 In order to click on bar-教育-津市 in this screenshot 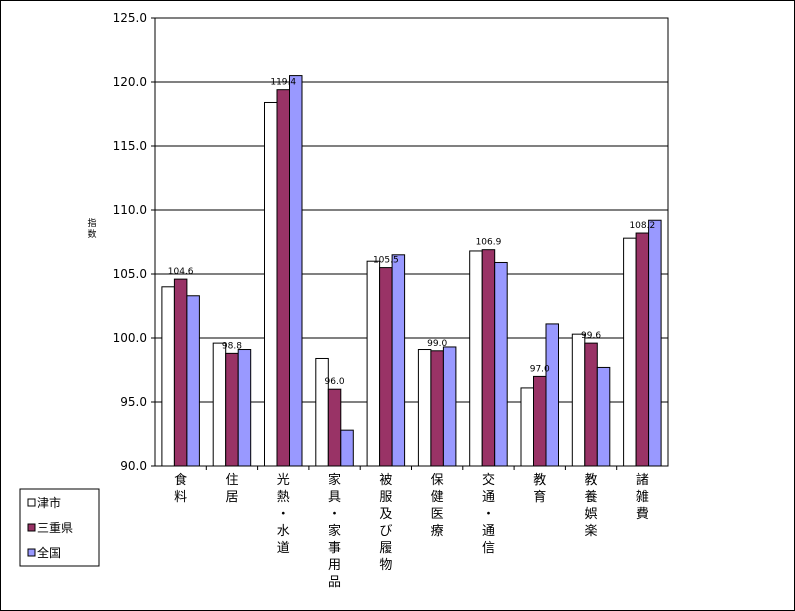, I will do `click(527, 427)`.